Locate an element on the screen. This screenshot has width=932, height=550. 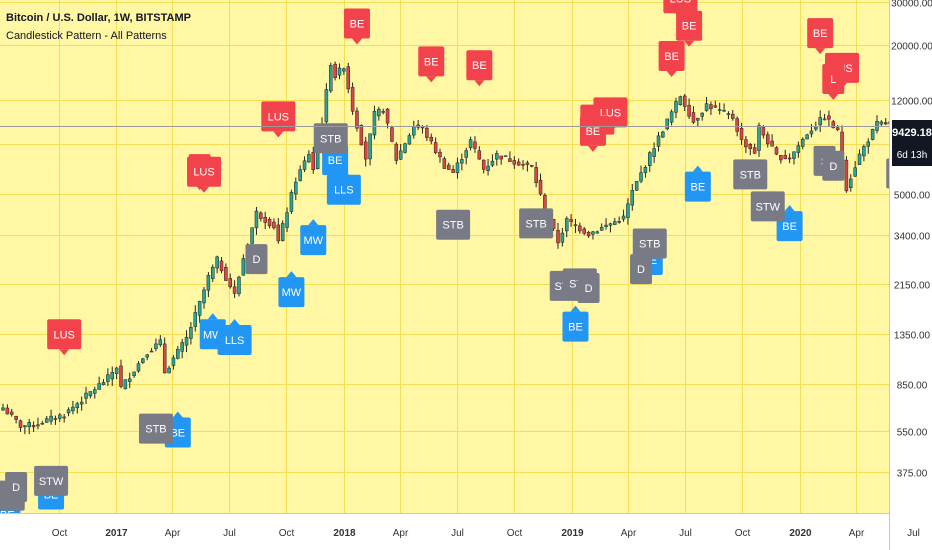
pattern-label-bearish: LUS is located at coordinates (204, 174).